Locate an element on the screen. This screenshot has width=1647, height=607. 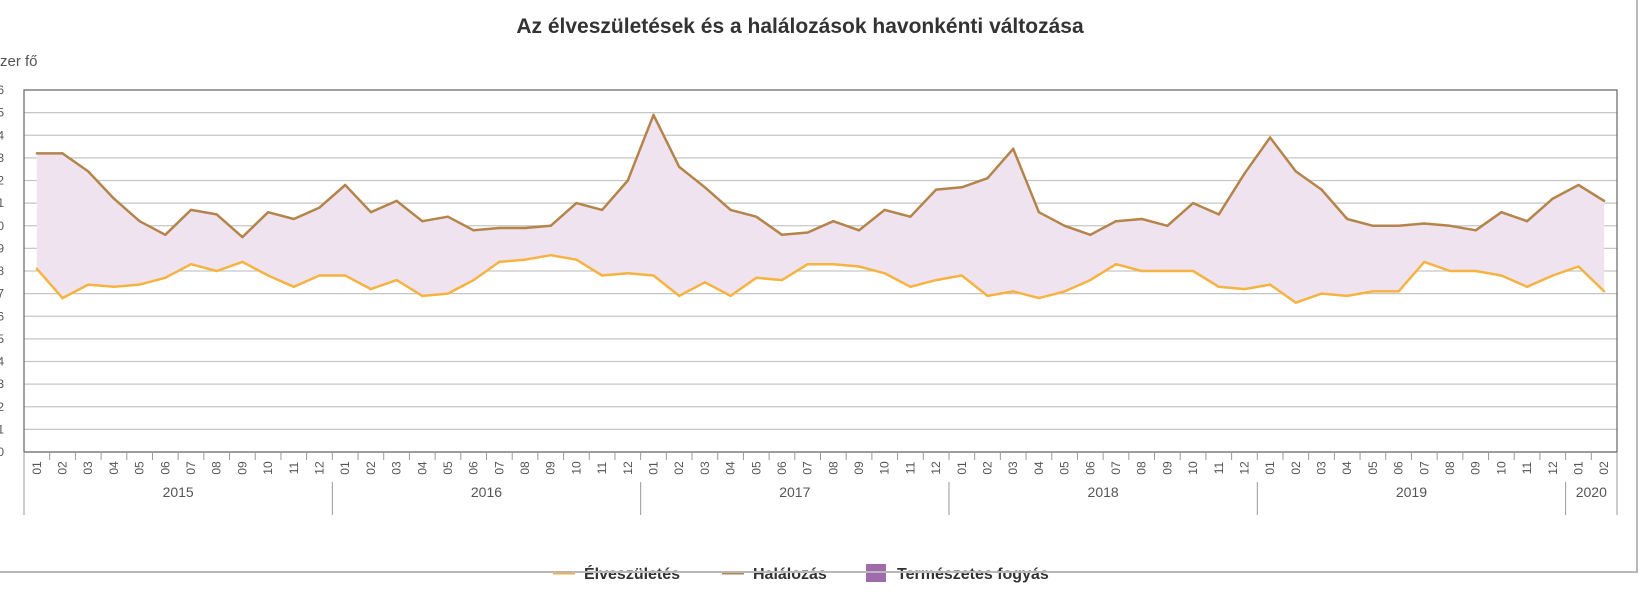
right-border is located at coordinates (1637, 286).